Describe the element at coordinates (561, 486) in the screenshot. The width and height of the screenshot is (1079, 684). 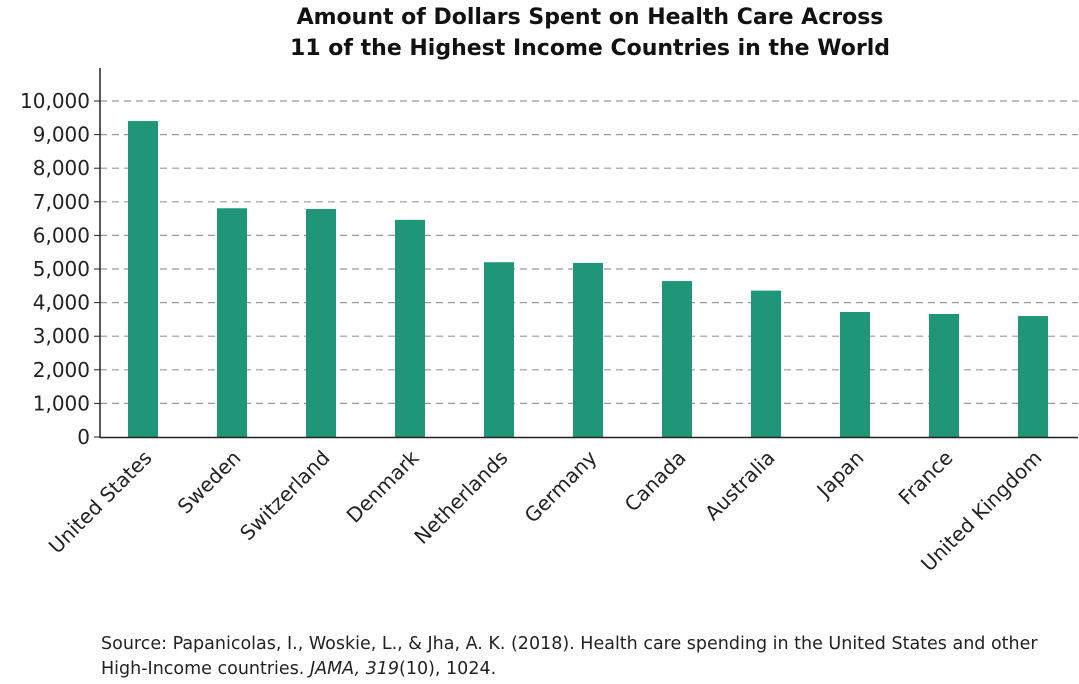
I see `x-tick-label: Germany` at that location.